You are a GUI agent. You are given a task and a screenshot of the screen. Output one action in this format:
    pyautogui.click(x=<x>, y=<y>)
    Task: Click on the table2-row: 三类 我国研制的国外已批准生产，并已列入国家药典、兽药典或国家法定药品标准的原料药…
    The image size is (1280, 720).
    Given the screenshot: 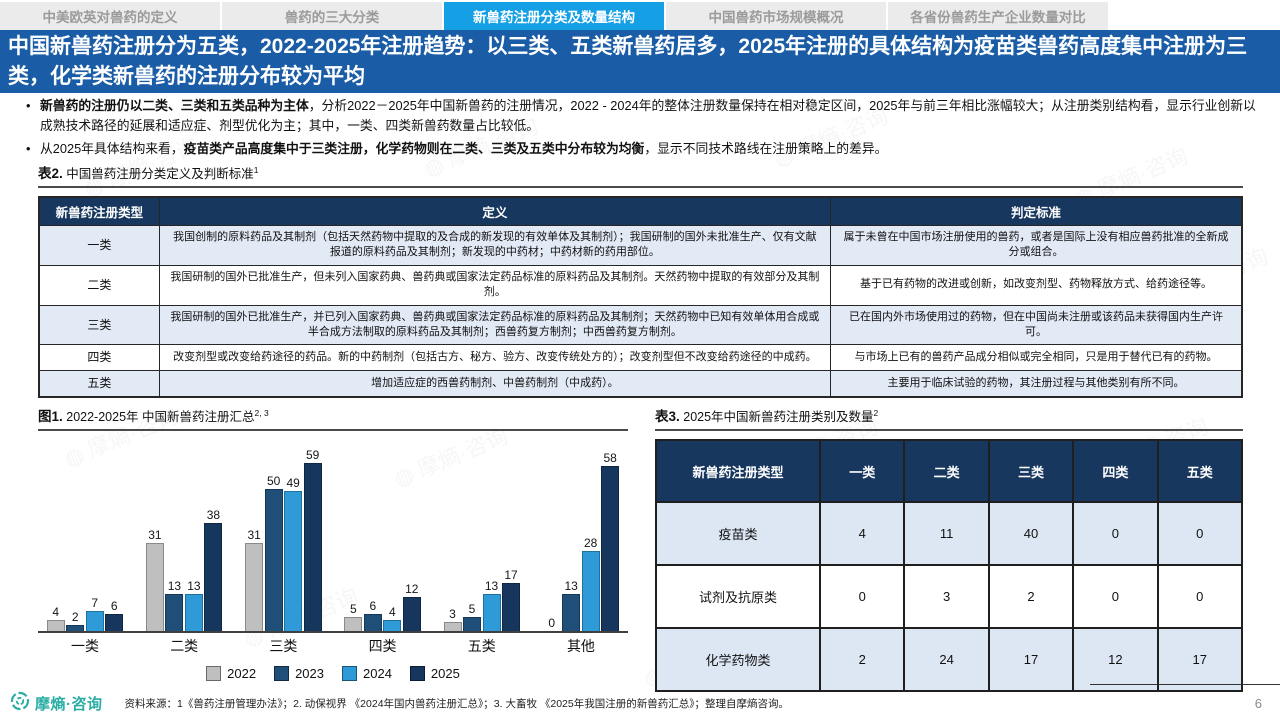 What is the action you would take?
    pyautogui.click(x=640, y=325)
    